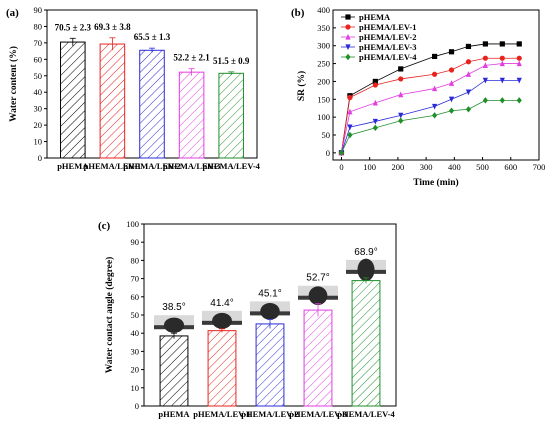 This screenshot has height=436, width=550. I want to click on y-tick-label: 250, so click(323, 64).